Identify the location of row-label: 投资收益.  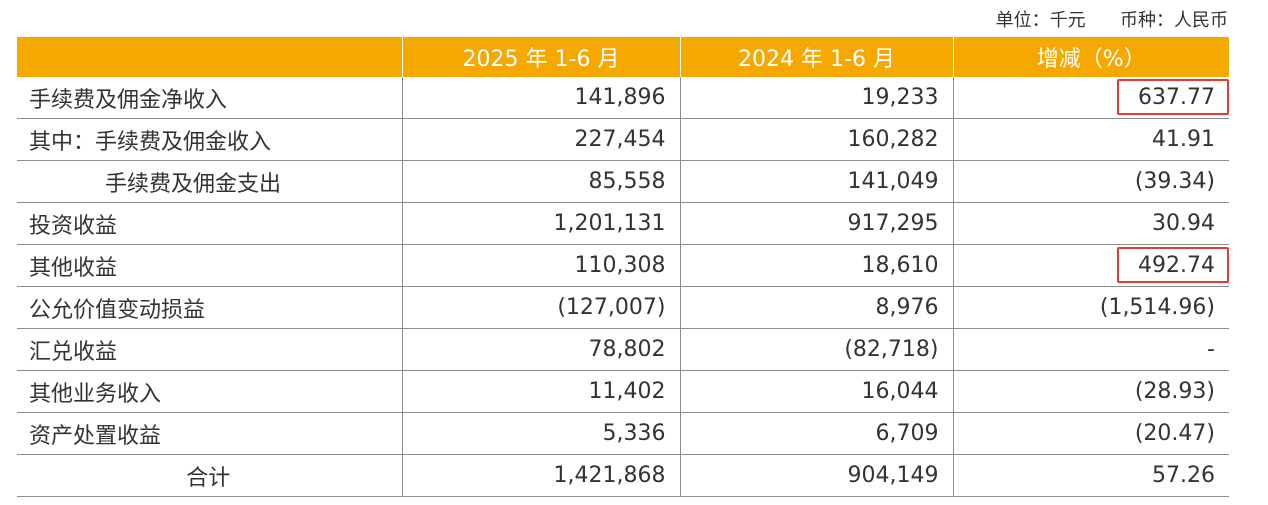
(209, 223).